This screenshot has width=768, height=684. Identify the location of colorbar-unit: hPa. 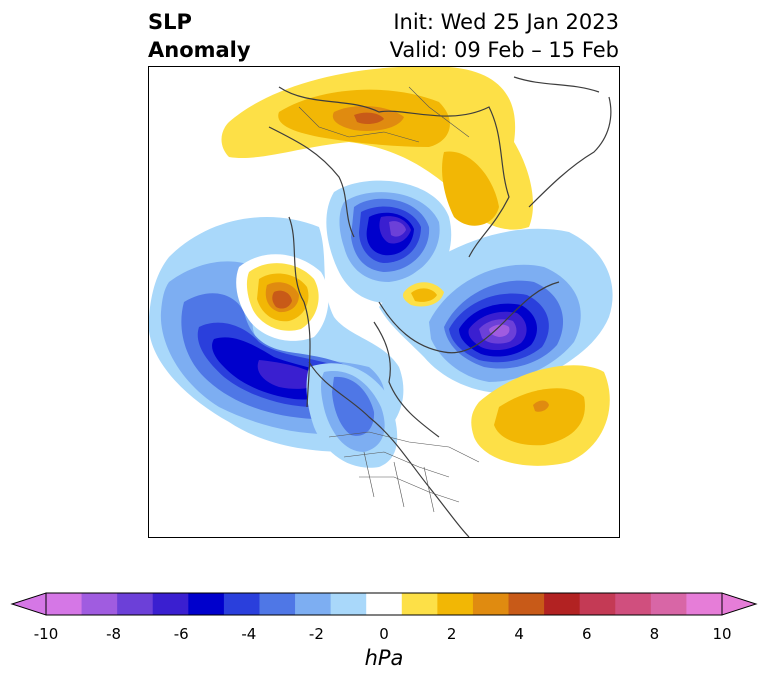
(384, 658).